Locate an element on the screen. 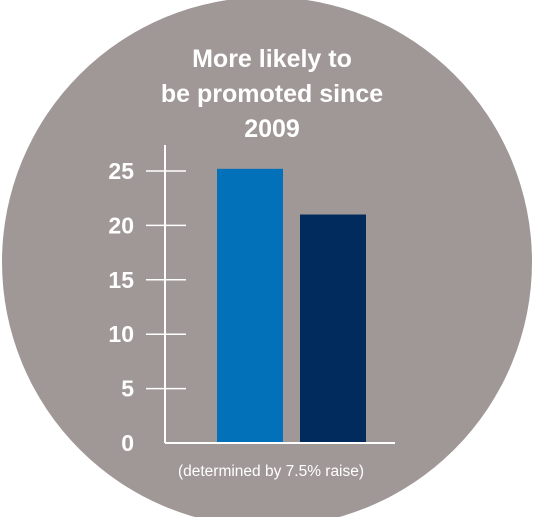 The height and width of the screenshot is (522, 538). chart-title-line-3: 2009 is located at coordinates (272, 129).